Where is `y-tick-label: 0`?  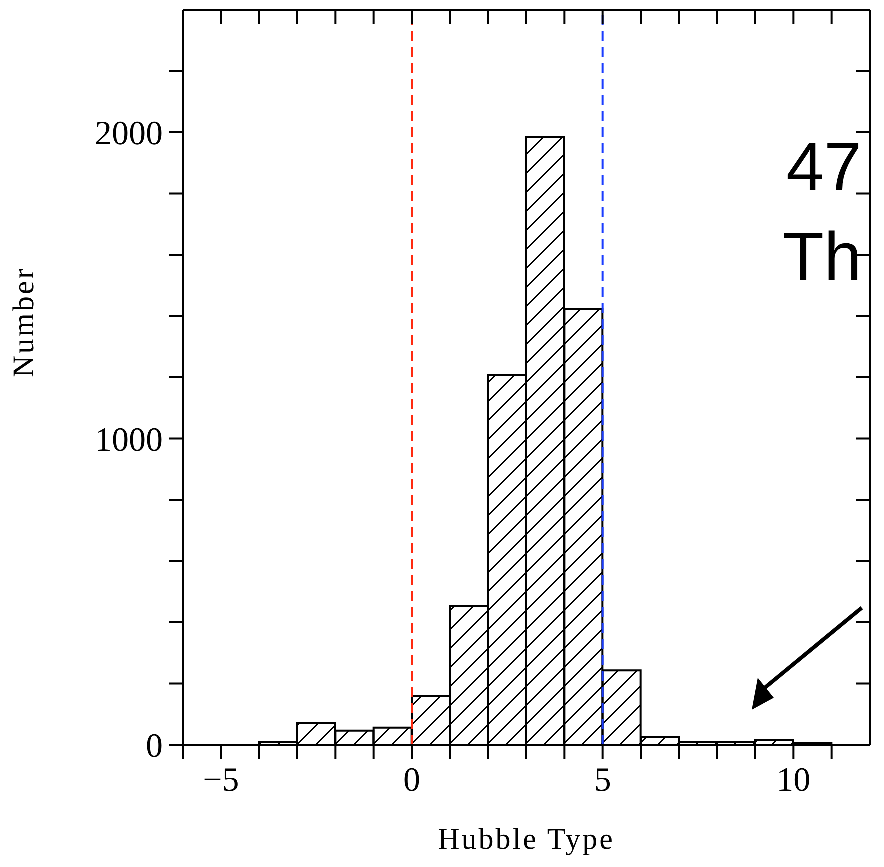
y-tick-label: 0 is located at coordinates (154, 747).